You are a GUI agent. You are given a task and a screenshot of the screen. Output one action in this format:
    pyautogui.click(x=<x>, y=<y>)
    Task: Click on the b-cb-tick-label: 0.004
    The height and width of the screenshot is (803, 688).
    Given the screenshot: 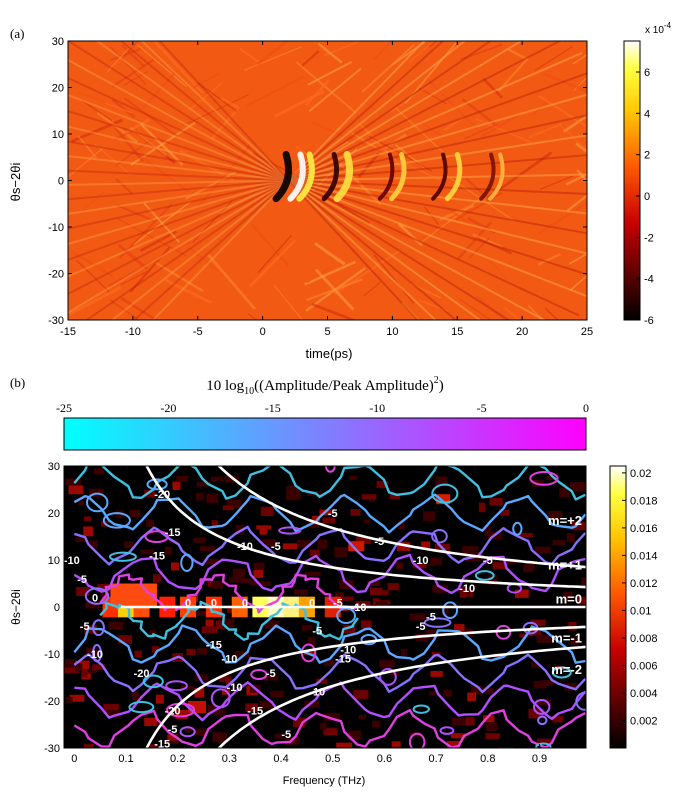 What is the action you would take?
    pyautogui.click(x=644, y=694)
    